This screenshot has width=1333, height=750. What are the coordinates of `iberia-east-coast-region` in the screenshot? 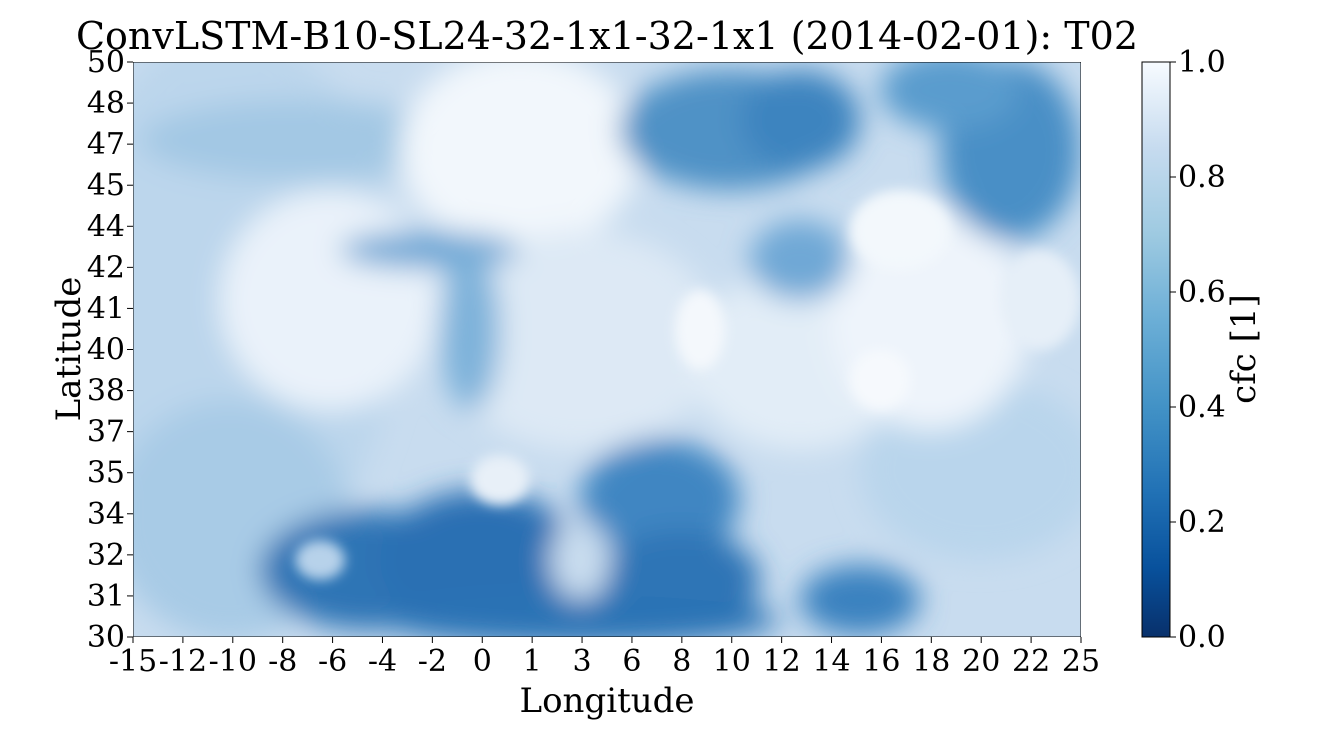 It's located at (470, 330).